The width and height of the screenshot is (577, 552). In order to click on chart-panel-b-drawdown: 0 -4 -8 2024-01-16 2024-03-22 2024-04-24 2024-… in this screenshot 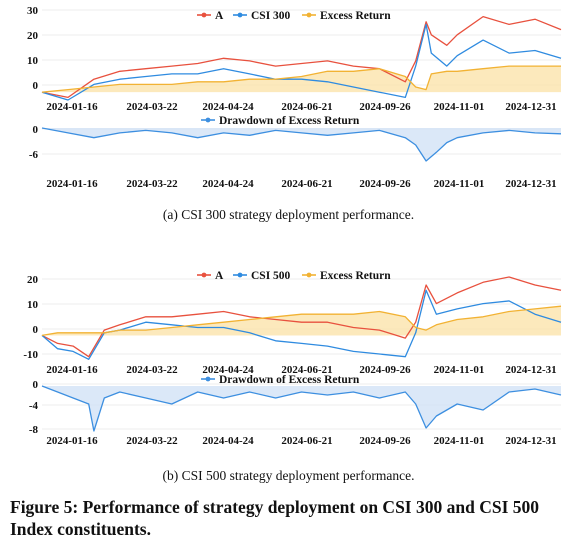, I will do `click(295, 410)`.